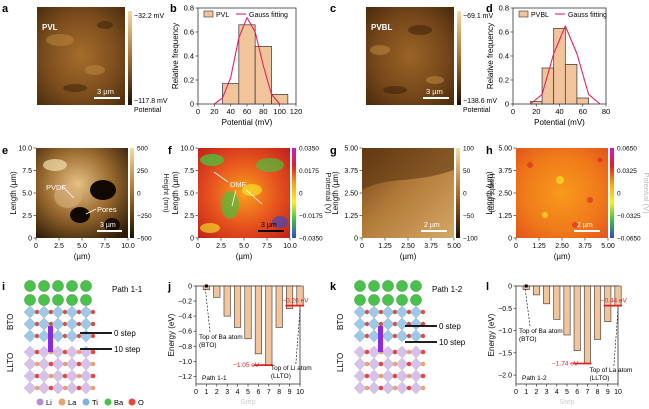 The image size is (649, 409). I want to click on colorbar-title-a: Potential, so click(148, 110).